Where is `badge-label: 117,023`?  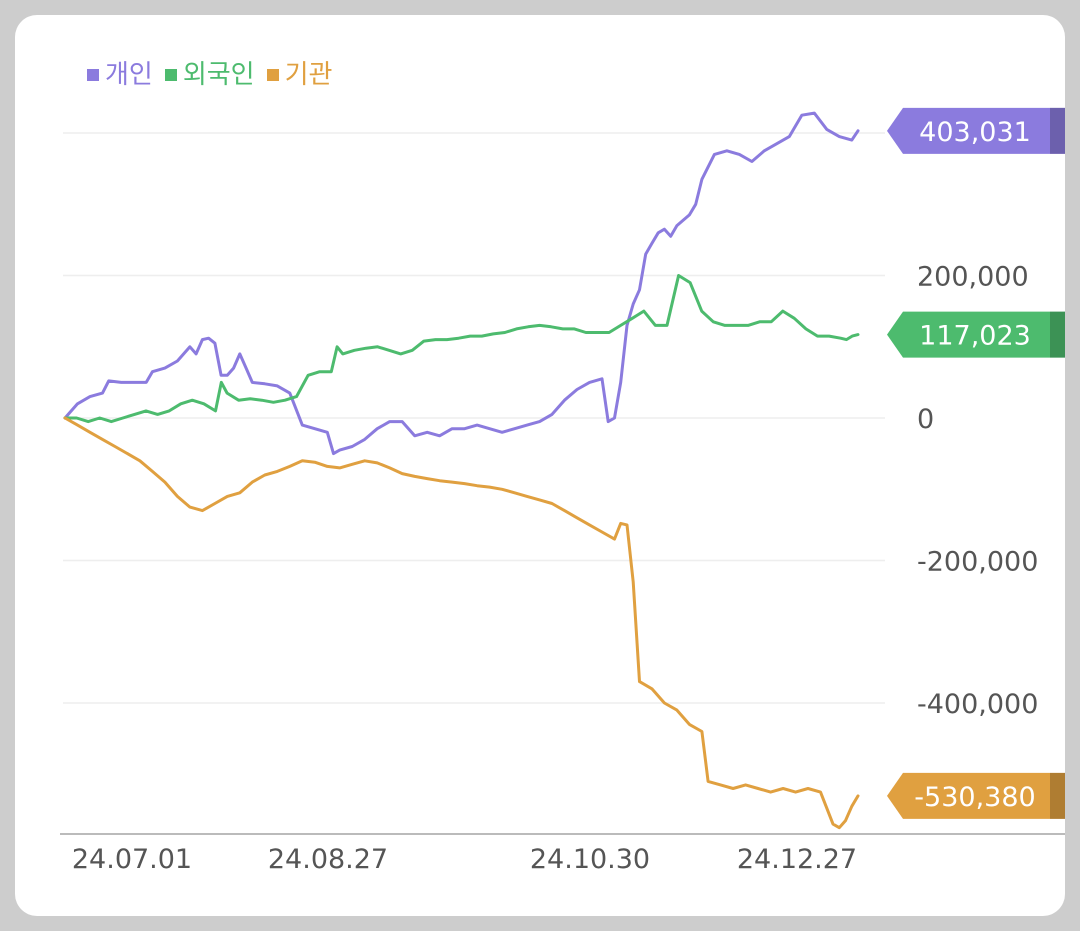
badge-label: 117,023 is located at coordinates (975, 336).